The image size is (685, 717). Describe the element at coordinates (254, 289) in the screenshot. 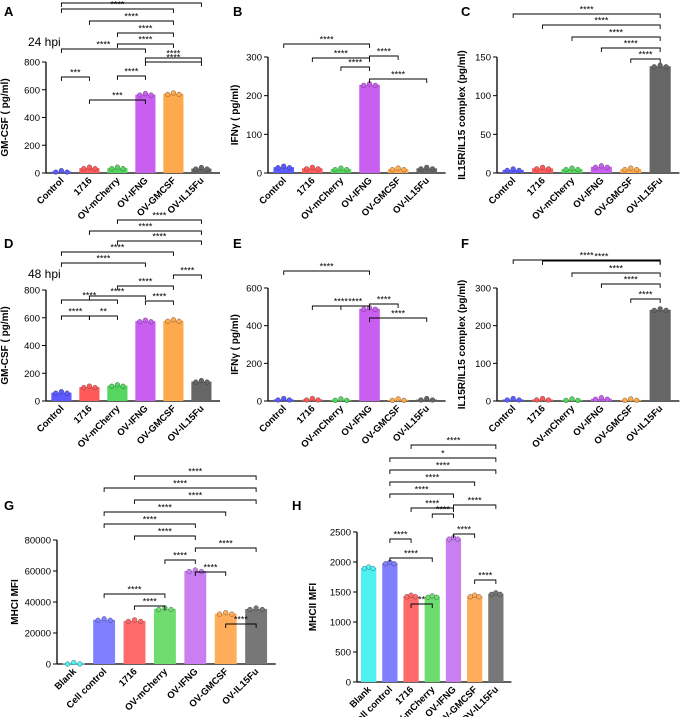

I see `y-tick-label: 600` at that location.